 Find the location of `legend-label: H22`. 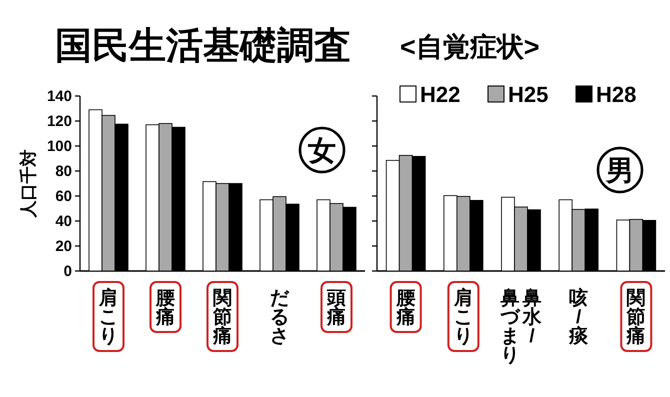

legend-label: H22 is located at coordinates (440, 94).